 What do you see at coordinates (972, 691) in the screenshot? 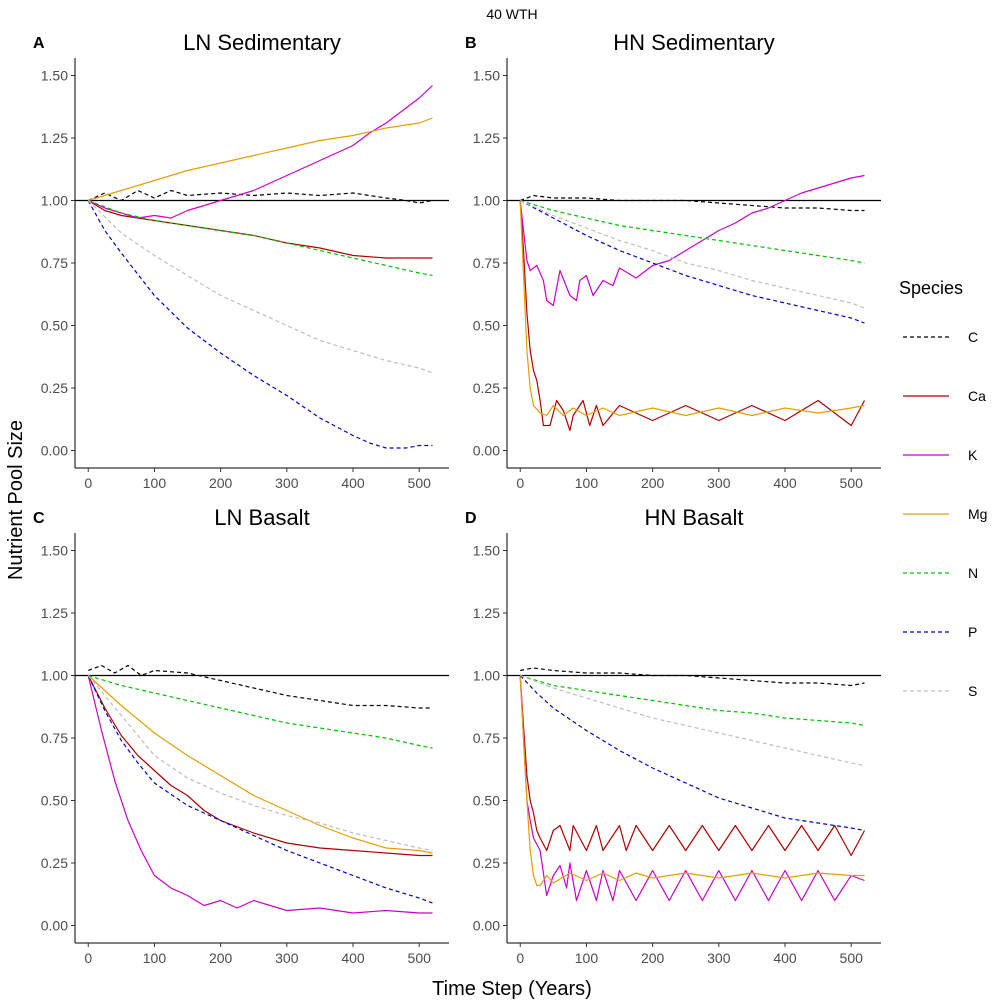
I see `legend-label: S` at bounding box center [972, 691].